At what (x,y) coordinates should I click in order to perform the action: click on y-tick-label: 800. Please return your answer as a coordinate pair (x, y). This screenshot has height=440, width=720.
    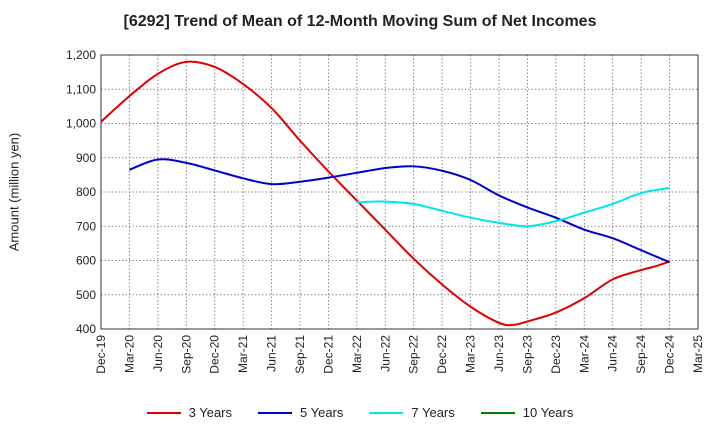
    Looking at the image, I should click on (86, 192).